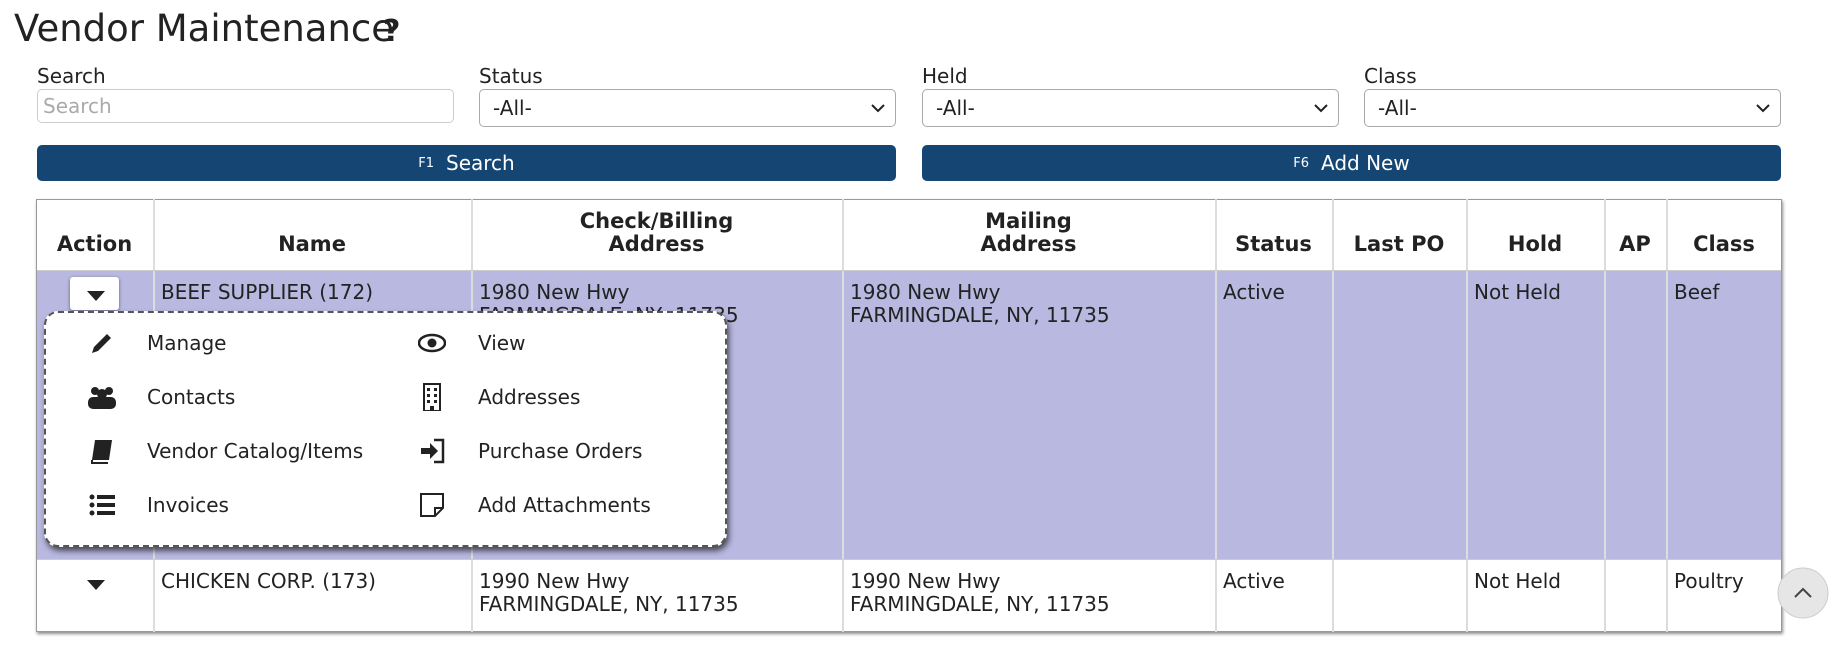 The height and width of the screenshot is (661, 1832). Describe the element at coordinates (1399, 244) in the screenshot. I see `column-header: Last PO` at that location.